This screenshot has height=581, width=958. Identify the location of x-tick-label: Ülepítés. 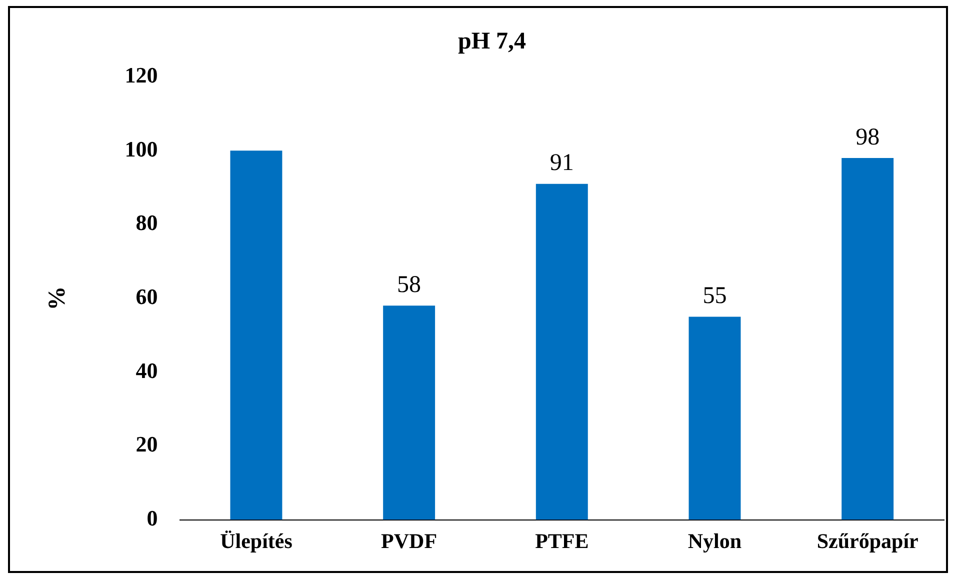
(256, 540).